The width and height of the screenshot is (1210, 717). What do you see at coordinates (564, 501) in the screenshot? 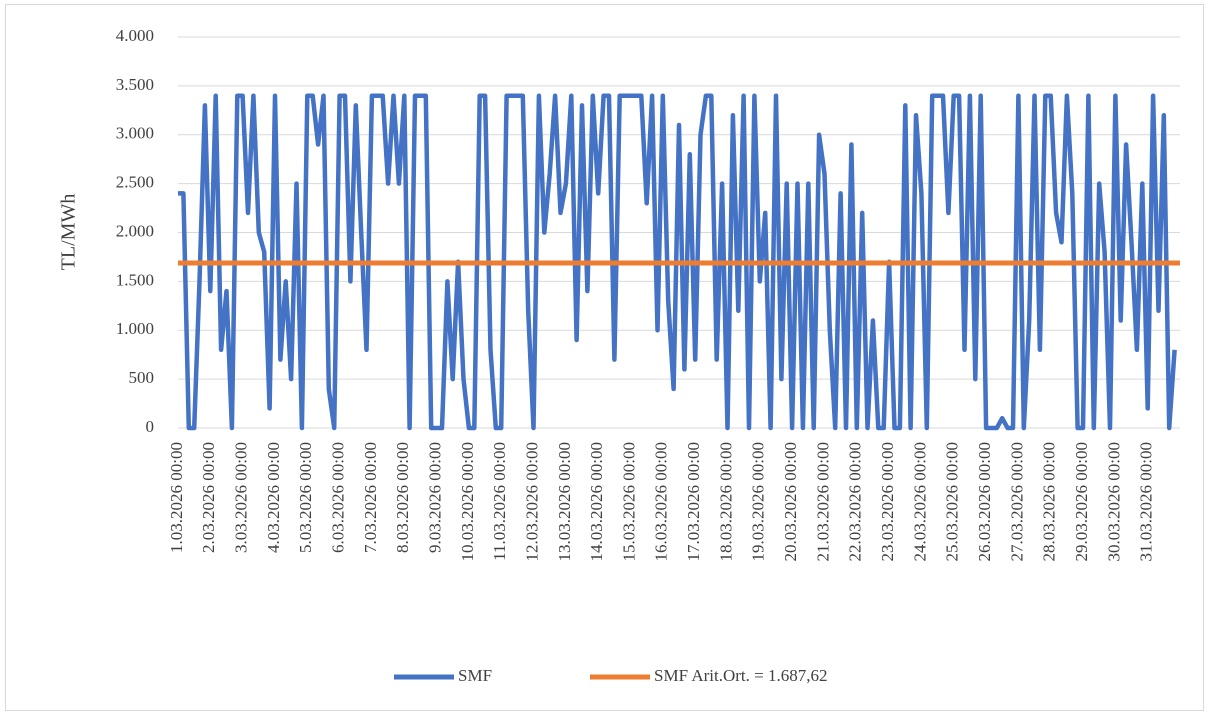
I see `x-tick-label: 13.03.2026 00:00` at bounding box center [564, 501].